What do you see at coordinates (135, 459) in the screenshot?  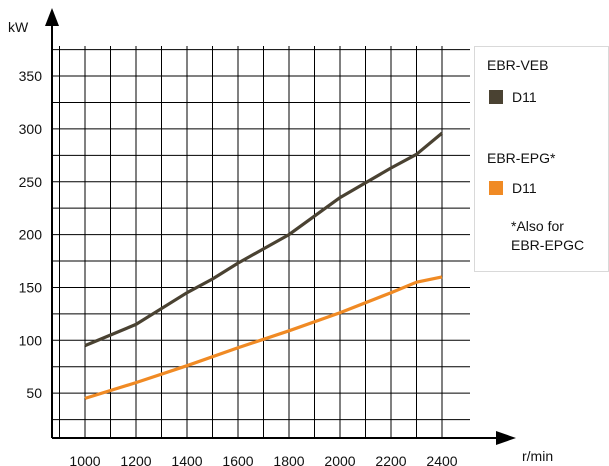 I see `x-tick-label: 1200` at bounding box center [135, 459].